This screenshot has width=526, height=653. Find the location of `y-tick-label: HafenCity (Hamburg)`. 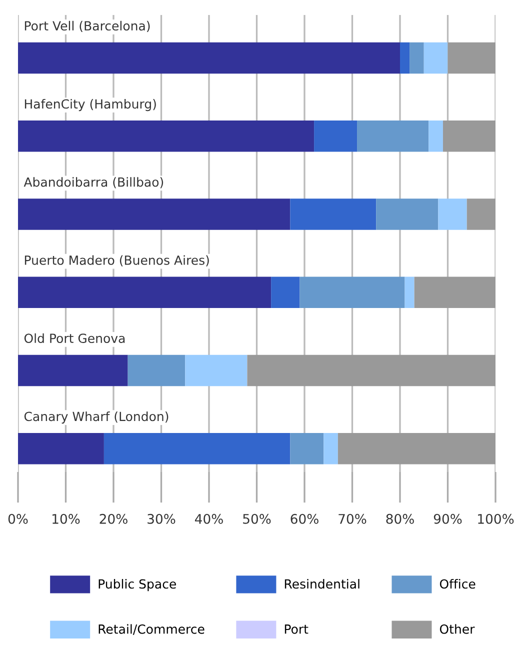

y-tick-label: HafenCity (Hamburg) is located at coordinates (90, 105).